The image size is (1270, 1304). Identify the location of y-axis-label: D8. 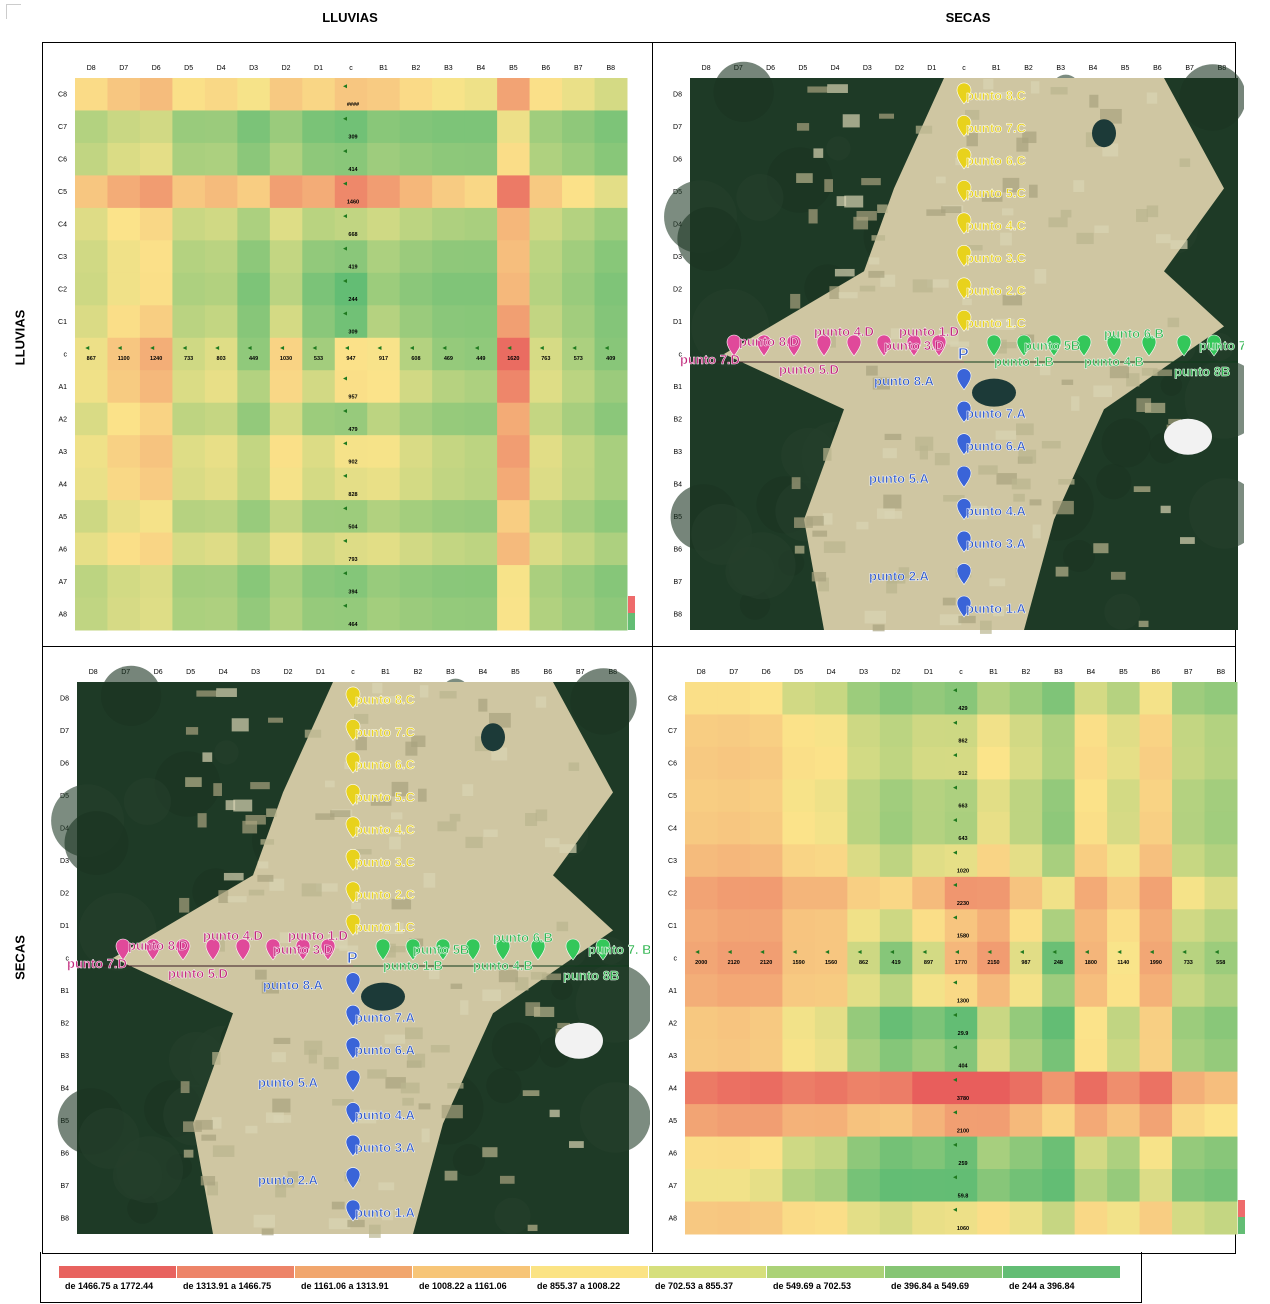
(64, 699).